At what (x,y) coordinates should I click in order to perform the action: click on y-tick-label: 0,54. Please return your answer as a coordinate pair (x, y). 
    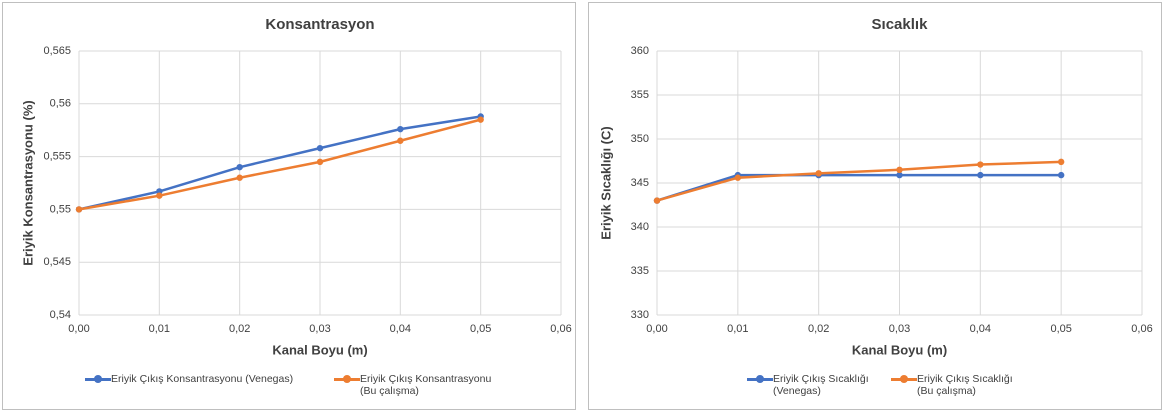
    Looking at the image, I should click on (60, 315).